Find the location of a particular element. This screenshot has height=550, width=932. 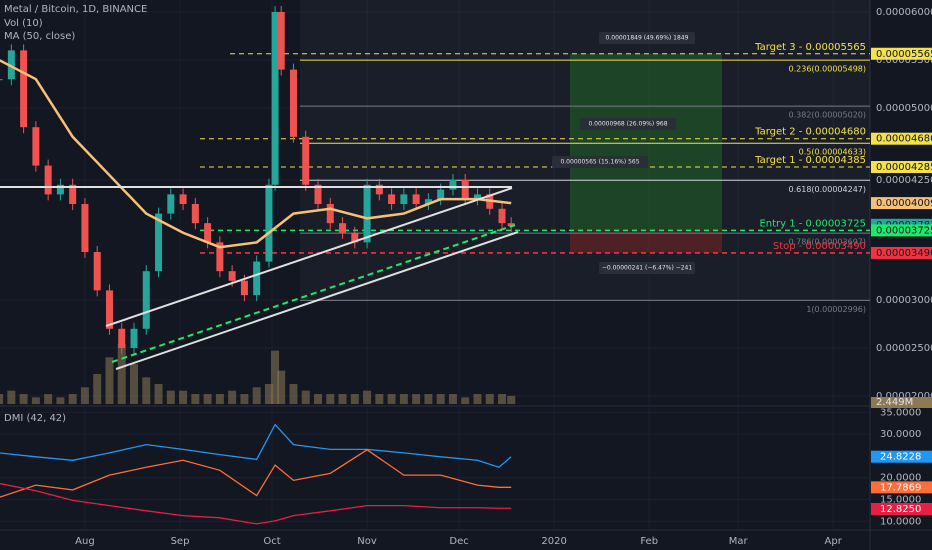

channel-dashed is located at coordinates (313, 293).